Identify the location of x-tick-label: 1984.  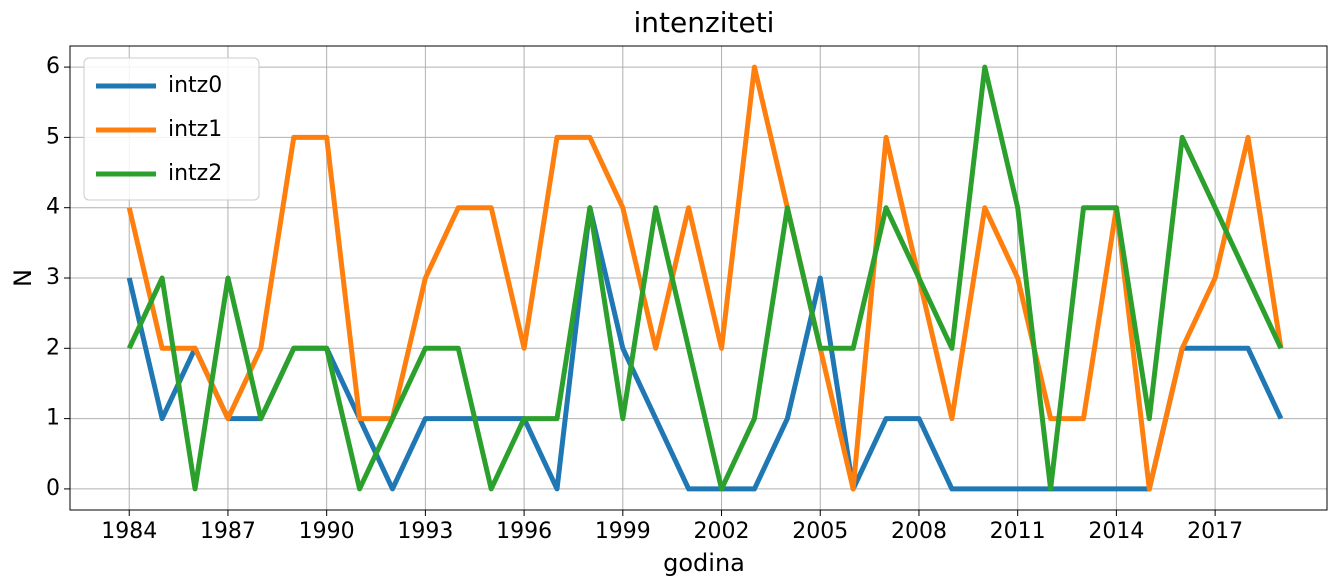
(129, 531).